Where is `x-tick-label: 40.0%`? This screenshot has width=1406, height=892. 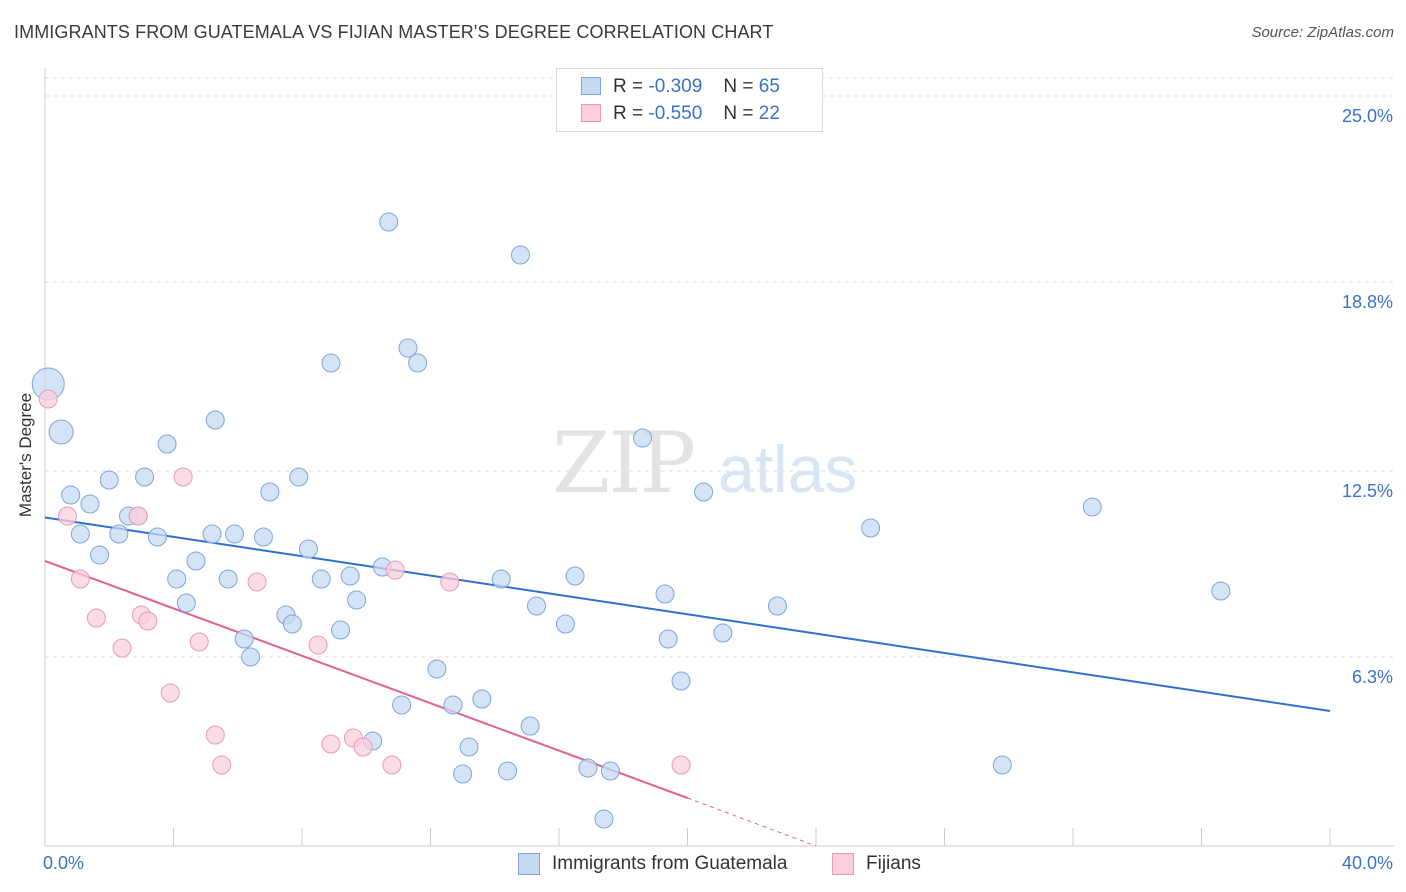
x-tick-label: 40.0% is located at coordinates (1367, 863).